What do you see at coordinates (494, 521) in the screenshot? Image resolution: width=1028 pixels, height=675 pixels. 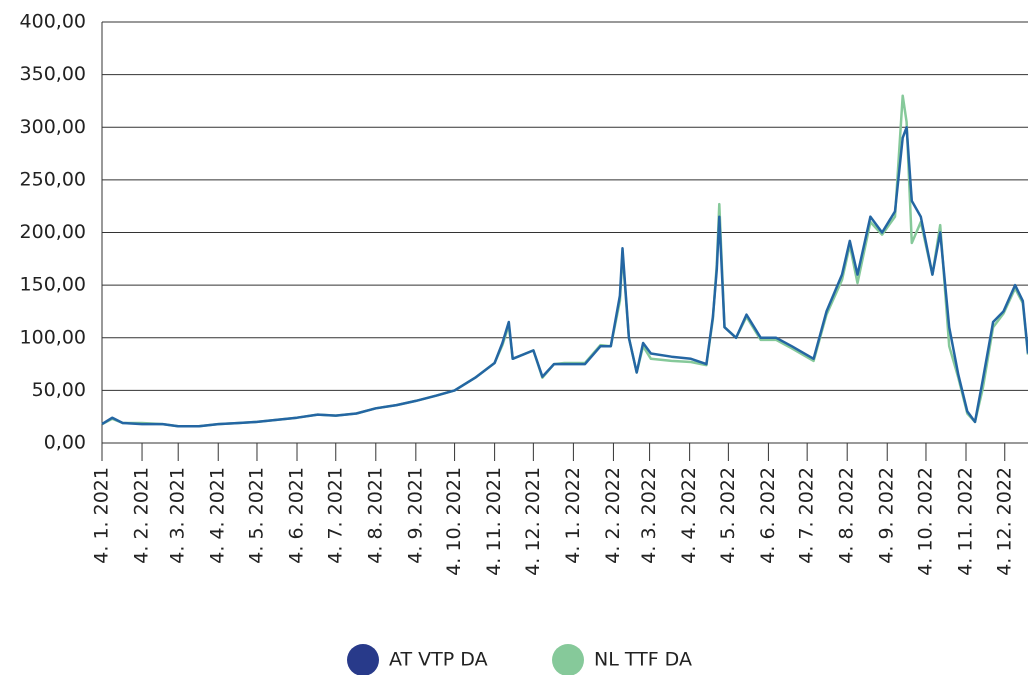 I see `x-tick-label: 4. 11. 2021` at bounding box center [494, 521].